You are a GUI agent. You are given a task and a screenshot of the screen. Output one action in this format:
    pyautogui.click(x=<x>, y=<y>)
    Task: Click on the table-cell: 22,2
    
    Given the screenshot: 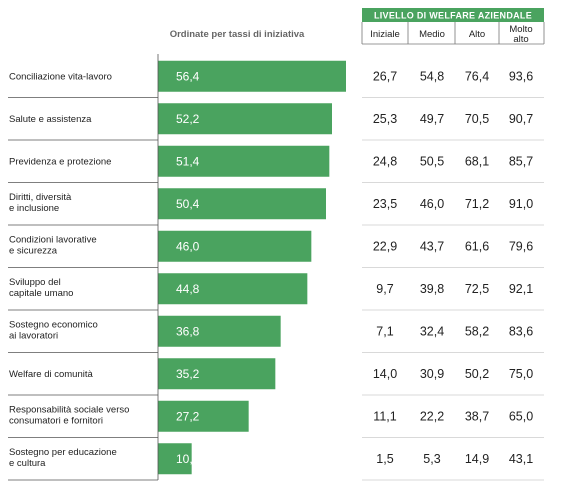 What is the action you would take?
    pyautogui.click(x=432, y=416)
    